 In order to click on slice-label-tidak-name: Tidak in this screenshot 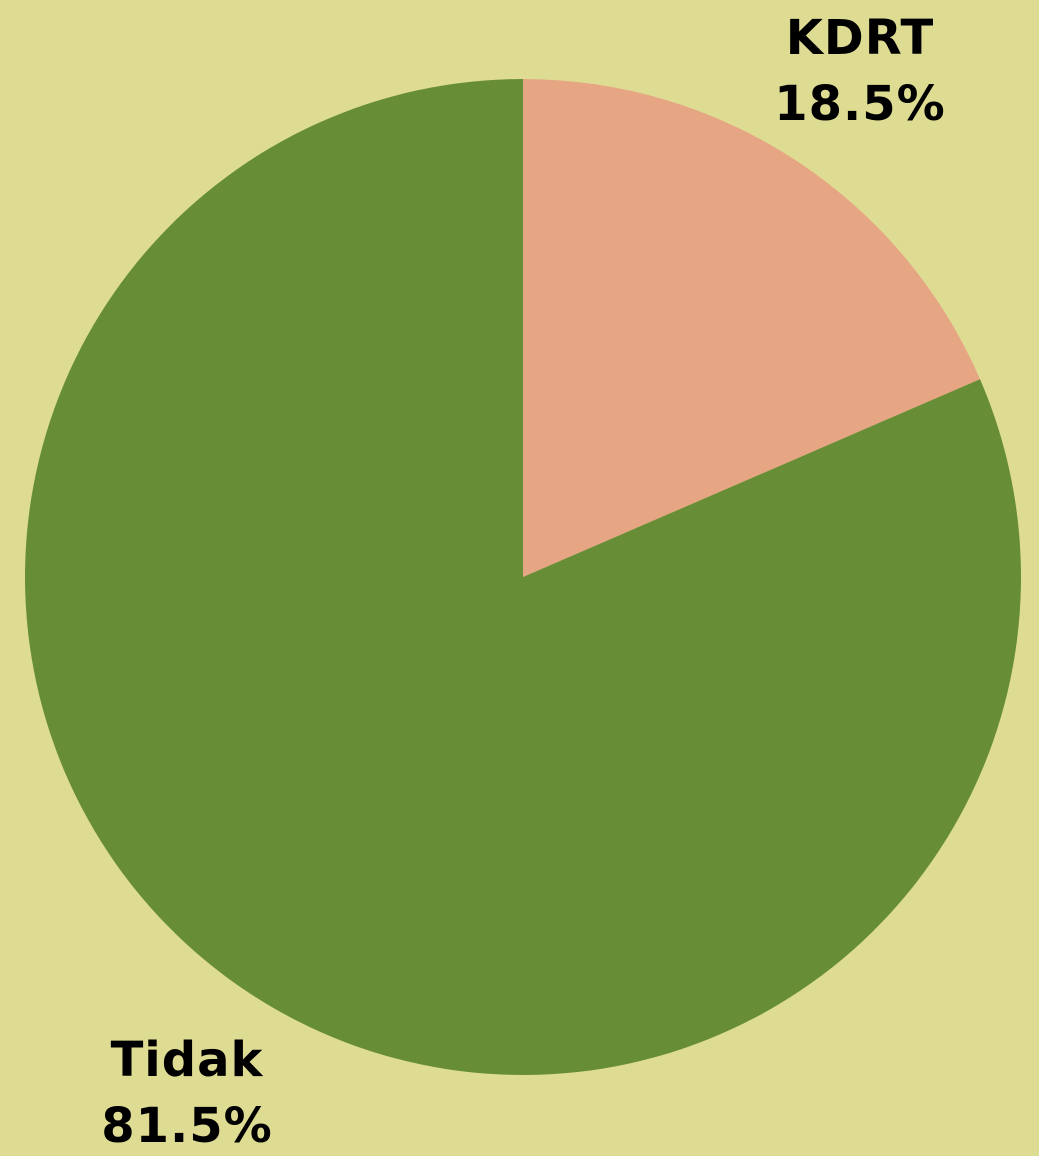, I will do `click(187, 1060)`.